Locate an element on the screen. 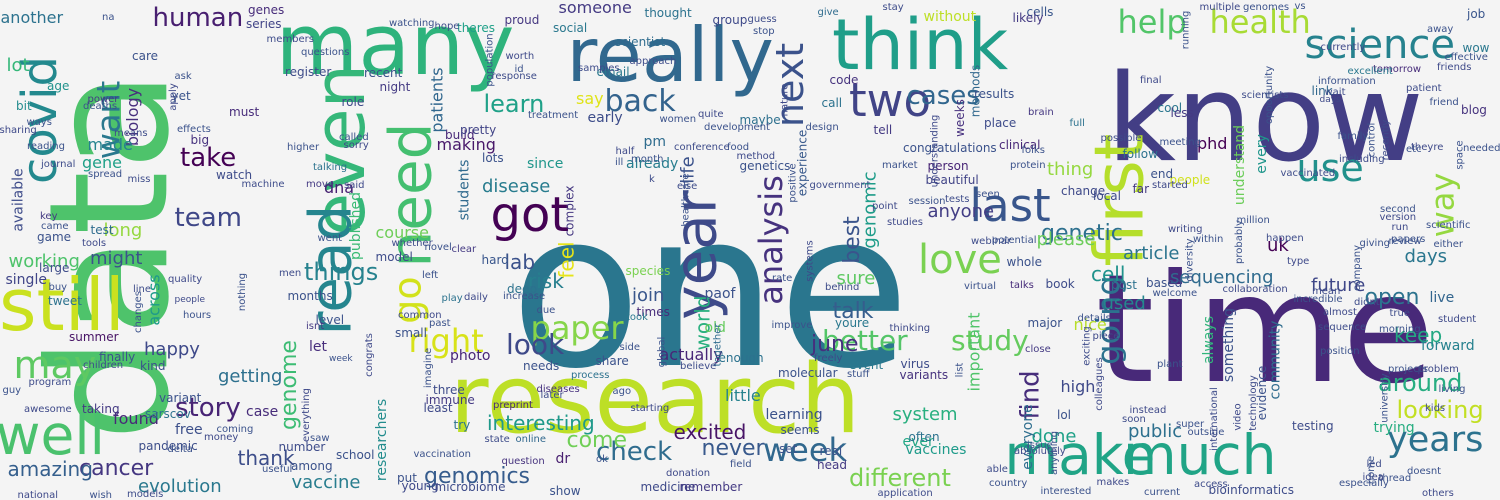 This screenshot has width=1500, height=500. word-point: point is located at coordinates (885, 206).